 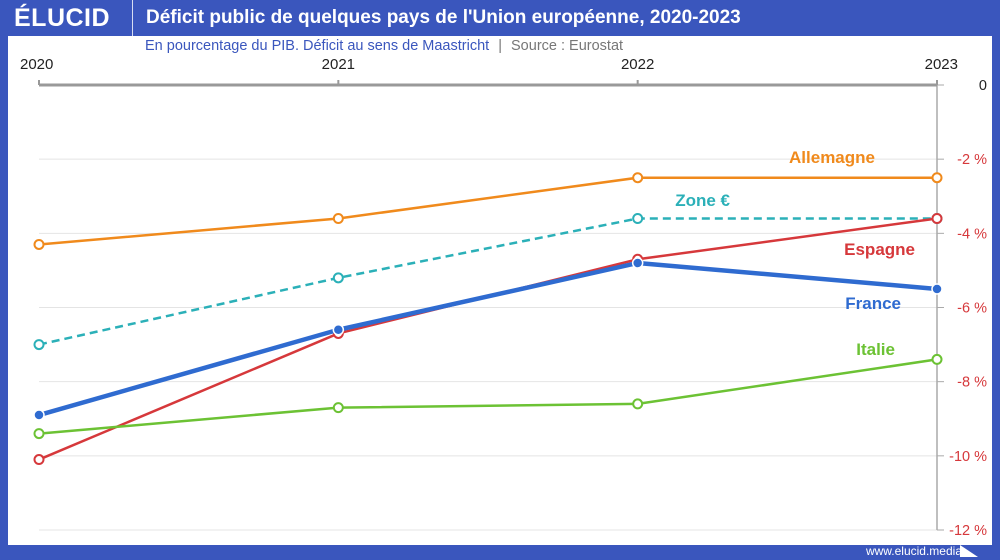 What do you see at coordinates (832, 157) in the screenshot?
I see `series-label: Allemagne` at bounding box center [832, 157].